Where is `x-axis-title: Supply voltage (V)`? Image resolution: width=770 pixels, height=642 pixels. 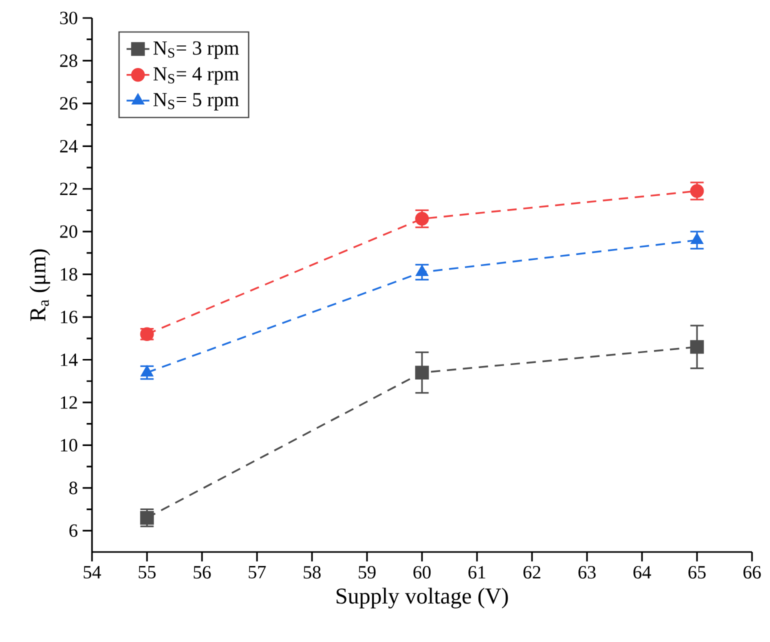 x-axis-title: Supply voltage (V) is located at coordinates (422, 598).